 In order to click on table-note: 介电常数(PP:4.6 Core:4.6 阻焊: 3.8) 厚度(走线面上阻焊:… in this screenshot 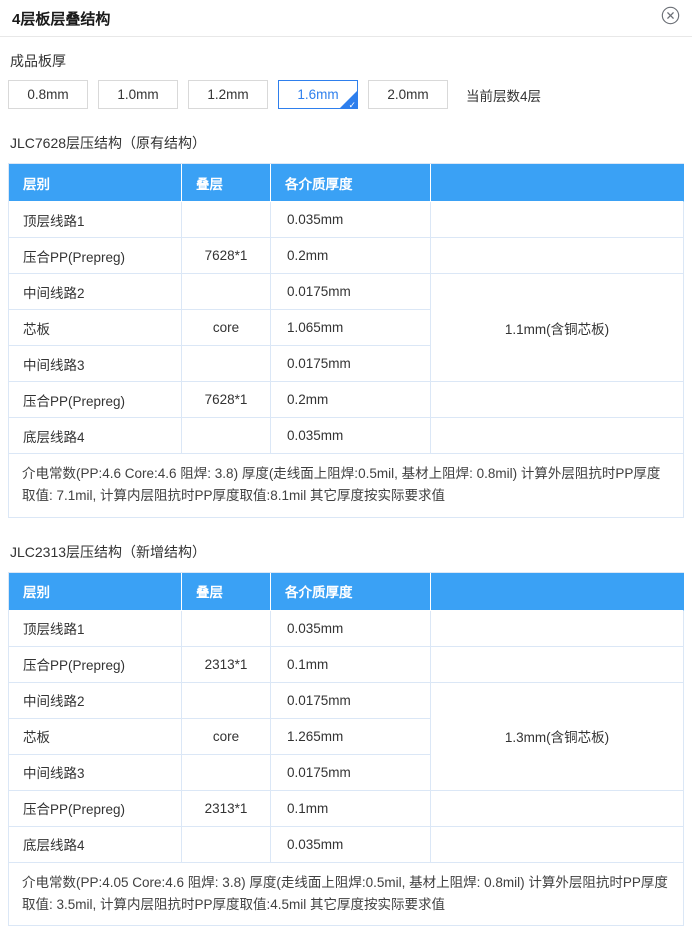, I will do `click(346, 486)`.